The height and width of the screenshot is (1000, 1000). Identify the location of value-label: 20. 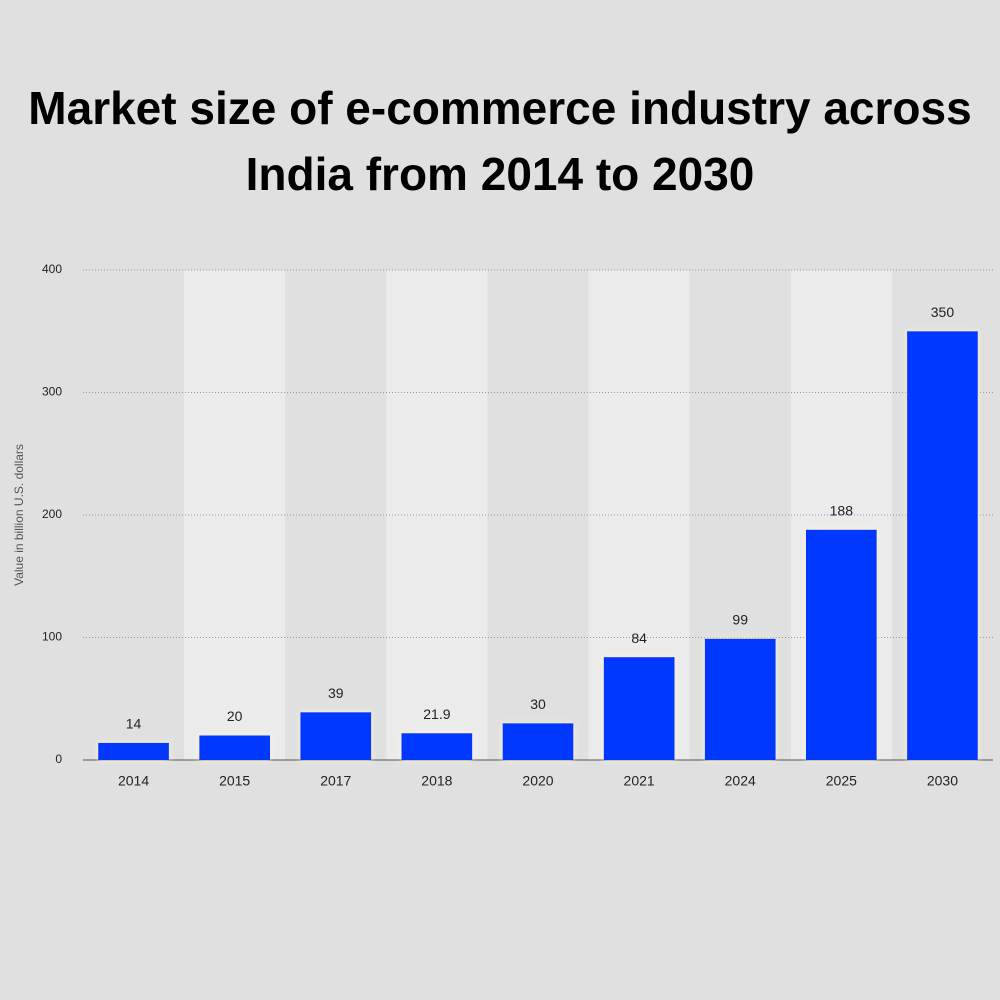
(235, 716).